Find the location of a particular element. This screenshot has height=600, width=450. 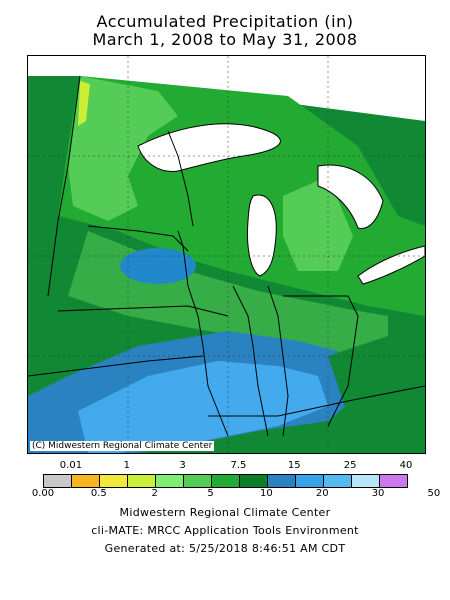

legend-bottom-label: 0.00 is located at coordinates (43, 493).